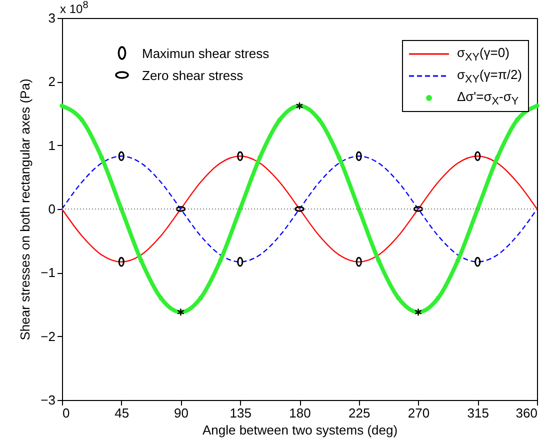 The height and width of the screenshot is (444, 560). What do you see at coordinates (181, 413) in the screenshot?
I see `x-tick-label: 90` at bounding box center [181, 413].